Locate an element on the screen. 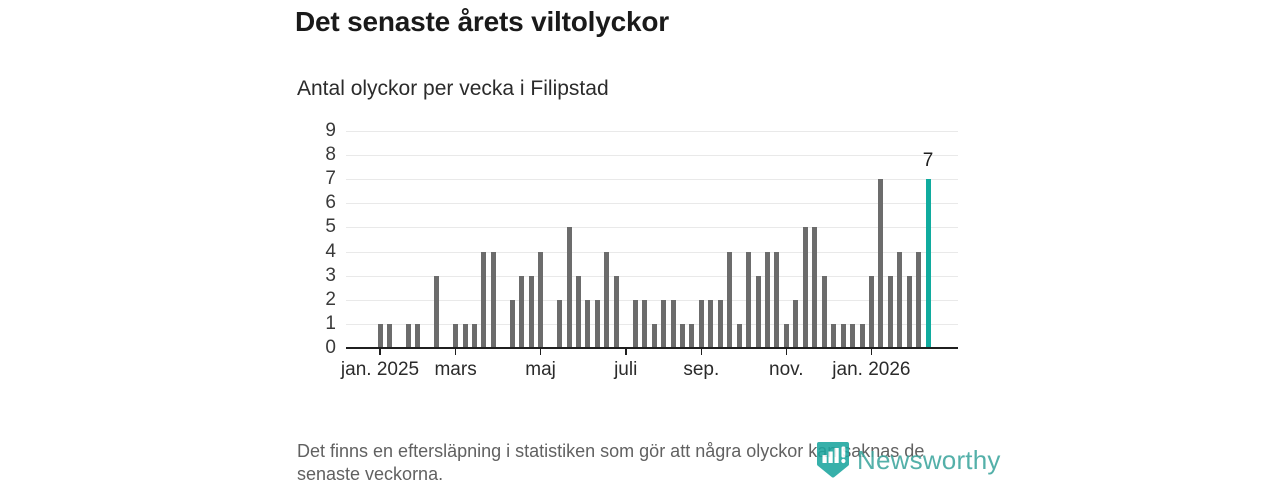 This screenshot has width=1280, height=480. y-axis-tick-label: 6 is located at coordinates (330, 203).